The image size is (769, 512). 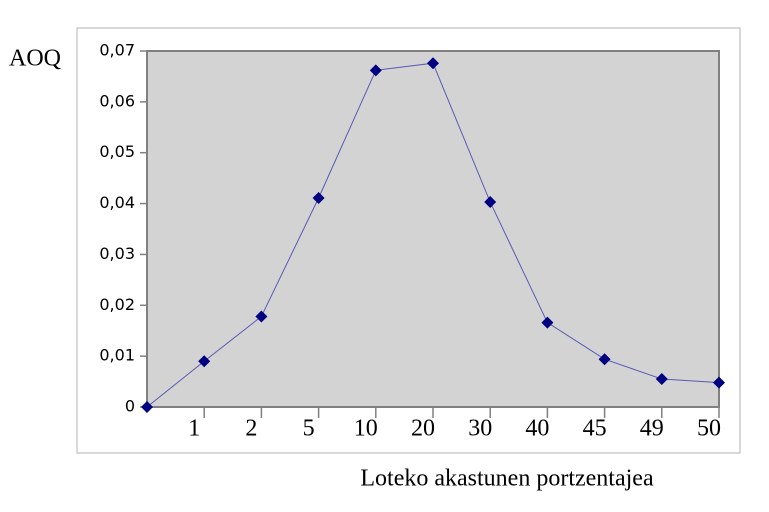 What do you see at coordinates (366, 429) in the screenshot?
I see `x-tick-label: 10` at bounding box center [366, 429].